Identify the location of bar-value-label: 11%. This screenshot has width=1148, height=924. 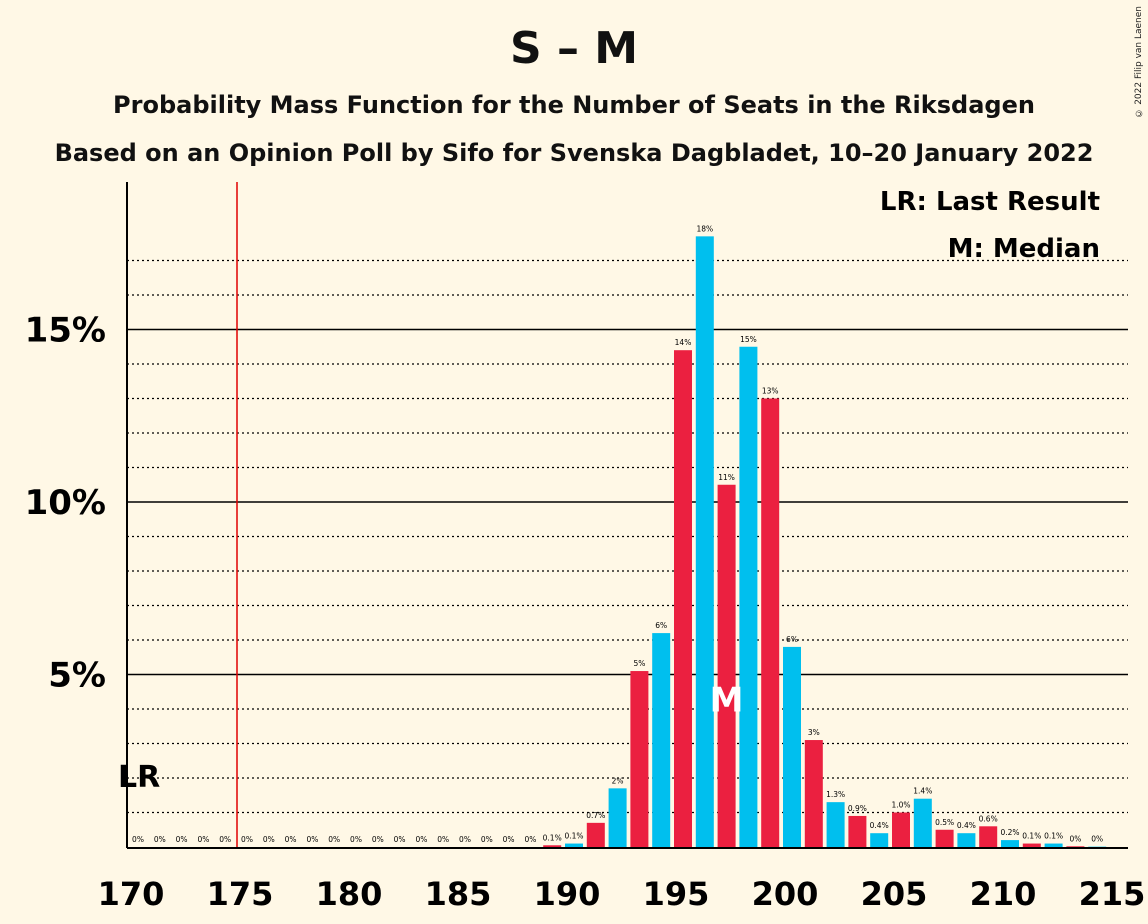
(726, 477).